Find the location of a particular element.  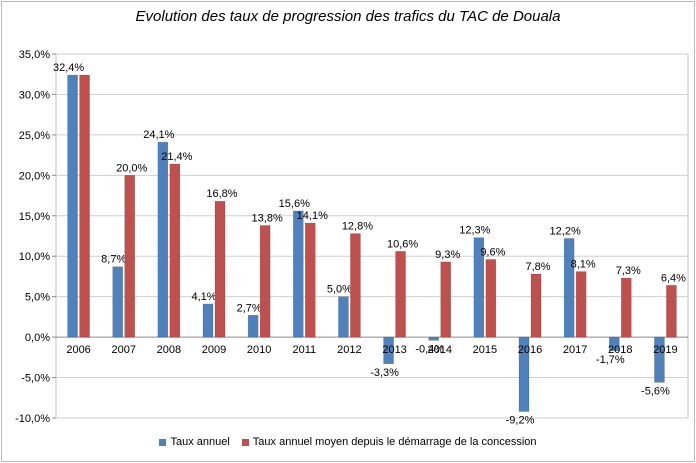

data-label-taux-annuel: 12,2% is located at coordinates (565, 231).